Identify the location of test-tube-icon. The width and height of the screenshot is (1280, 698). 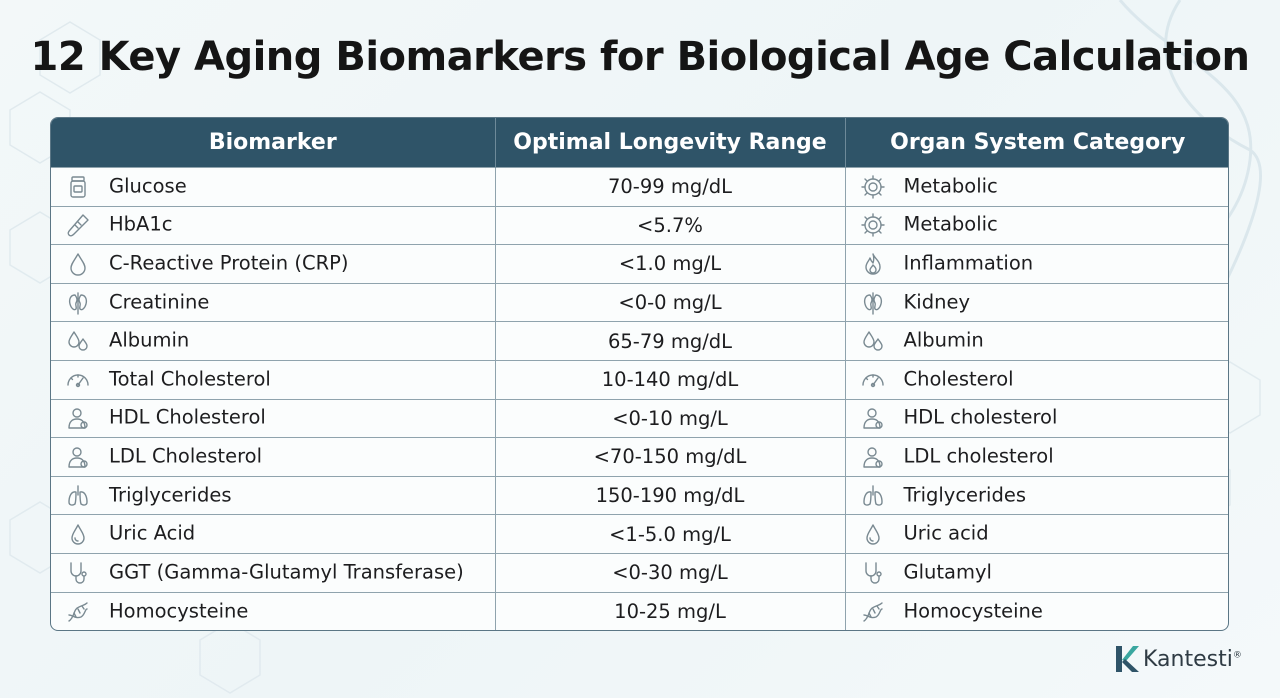
(80, 225).